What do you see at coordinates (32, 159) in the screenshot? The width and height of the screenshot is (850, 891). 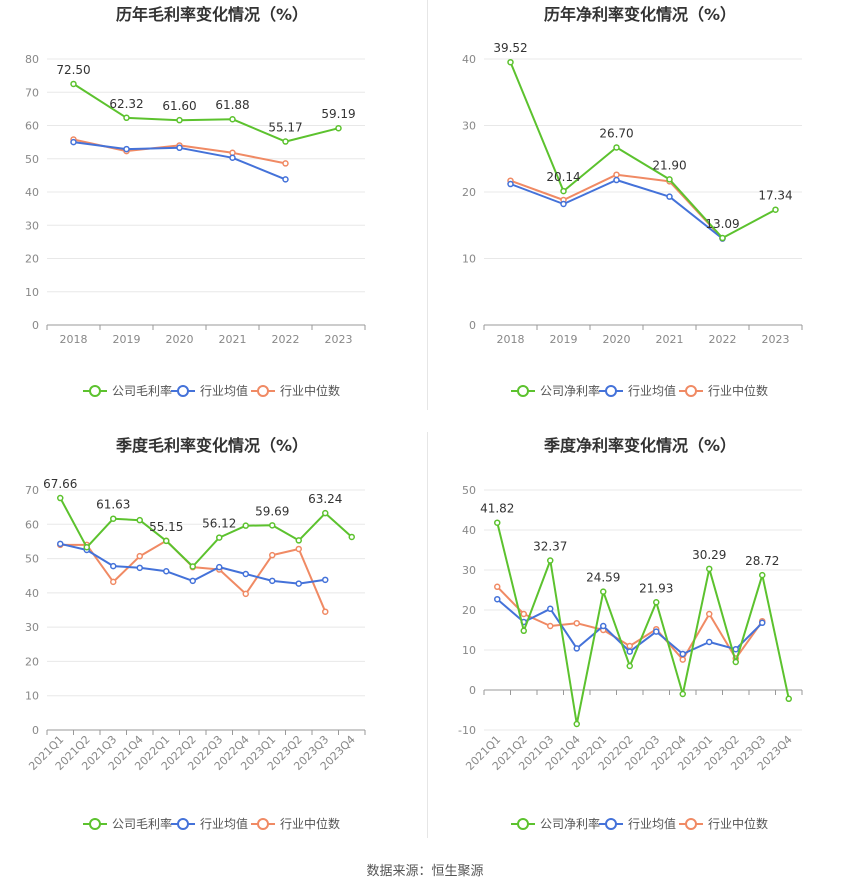 I see `y-tick-label: 50` at bounding box center [32, 159].